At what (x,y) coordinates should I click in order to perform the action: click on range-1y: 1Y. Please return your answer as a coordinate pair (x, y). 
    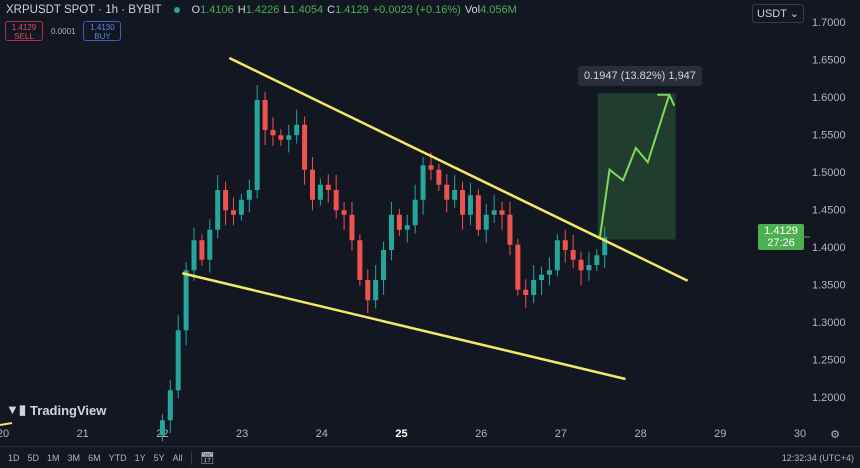
    Looking at the image, I should click on (140, 457).